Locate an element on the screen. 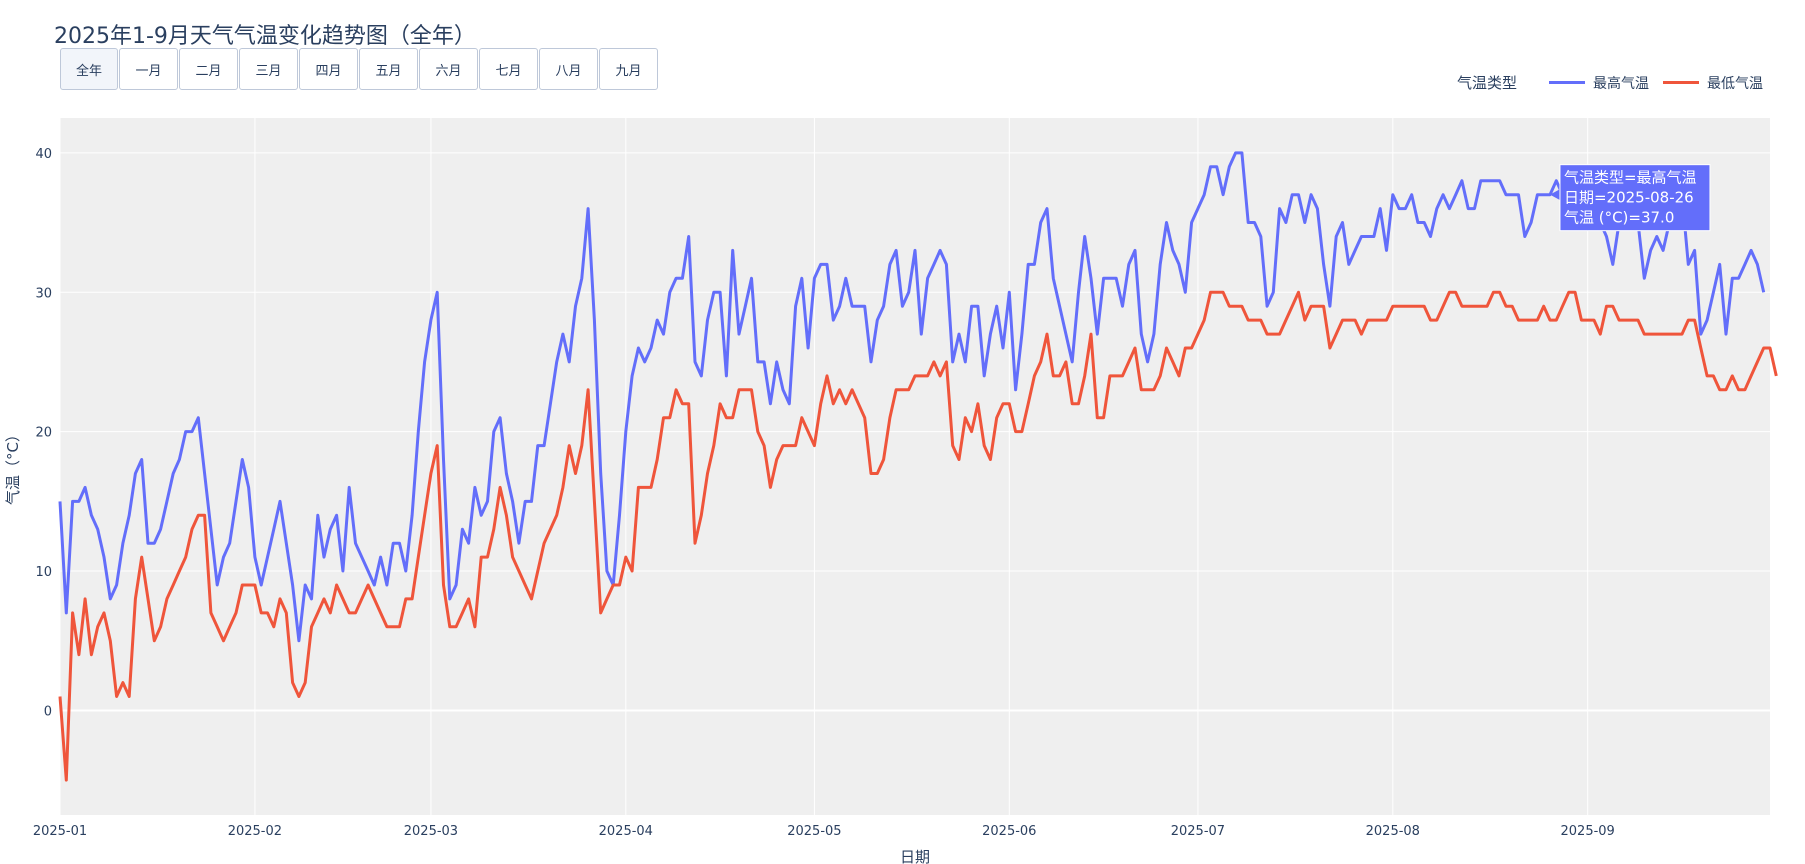 The width and height of the screenshot is (1805, 864). tooltip-line-type: 气温类型=最高气温 is located at coordinates (1630, 178).